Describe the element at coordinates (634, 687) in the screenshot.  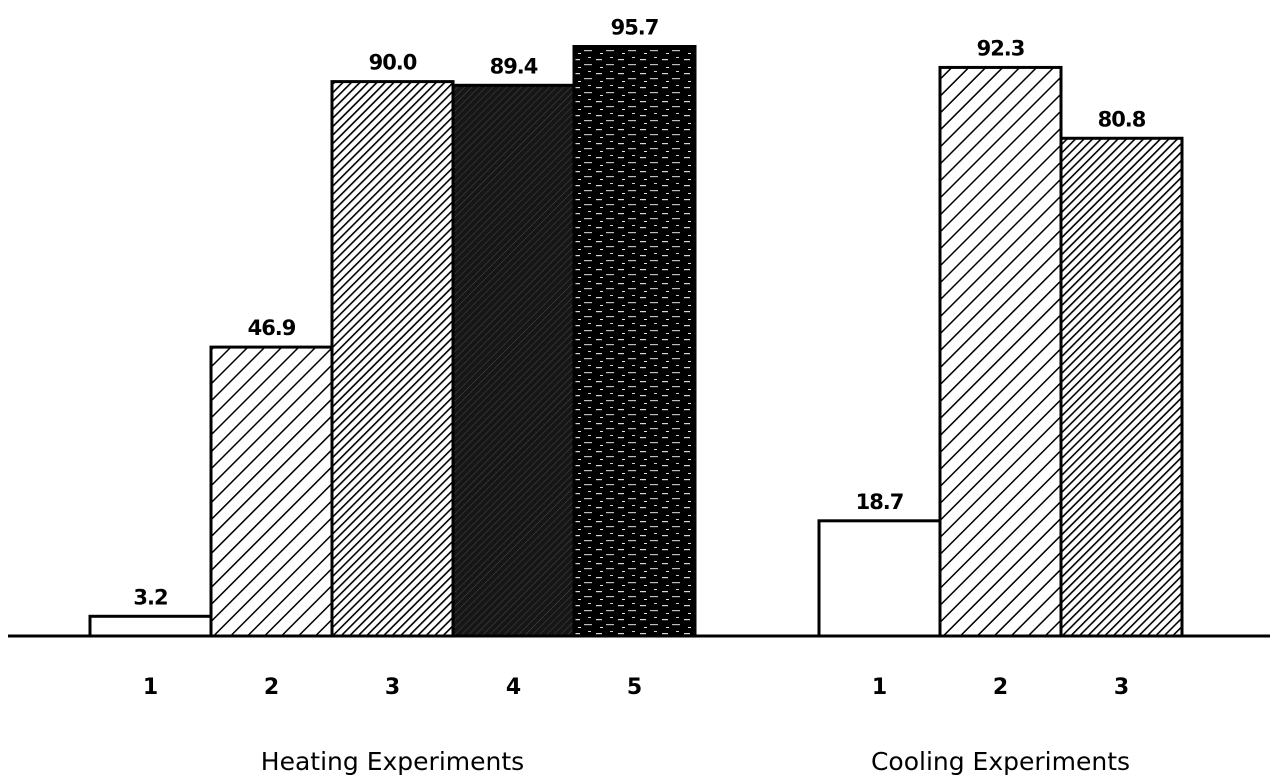
I see `x-tick-label: 5` at that location.